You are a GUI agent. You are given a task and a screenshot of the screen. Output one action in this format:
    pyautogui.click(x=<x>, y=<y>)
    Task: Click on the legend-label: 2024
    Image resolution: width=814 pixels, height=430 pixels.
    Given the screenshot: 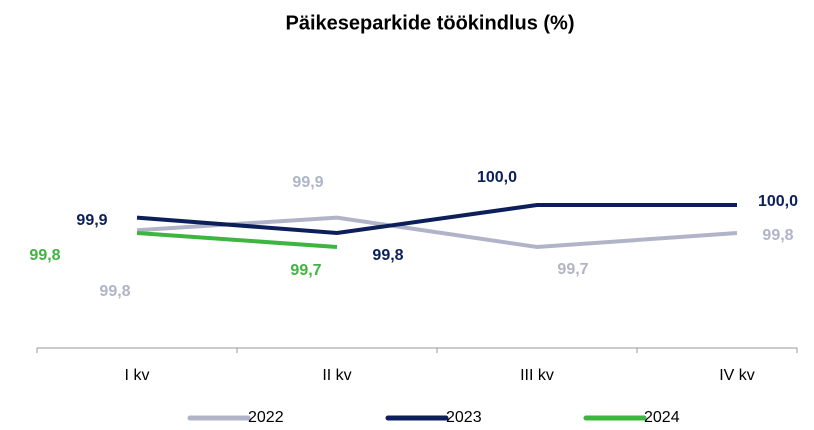 What is the action you would take?
    pyautogui.click(x=662, y=417)
    